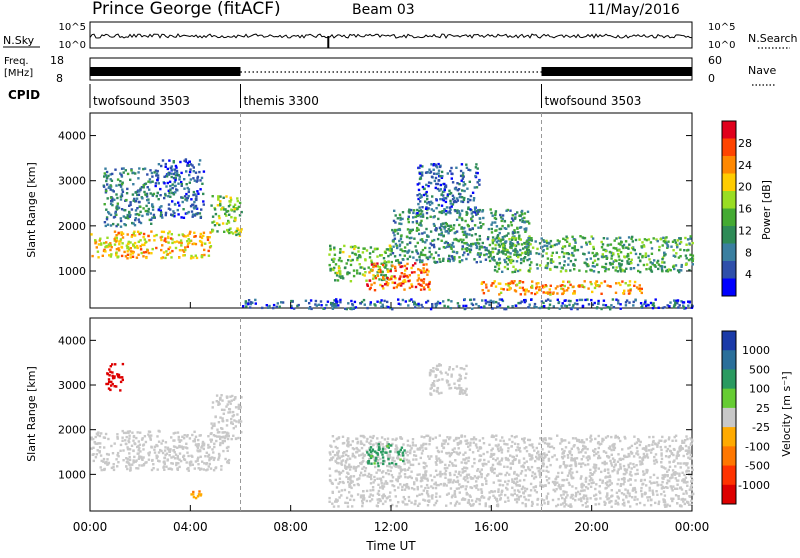 The width and height of the screenshot is (800, 558). What do you see at coordinates (72, 27) in the screenshot?
I see `noise-left-tick-top: 10^5` at bounding box center [72, 27].